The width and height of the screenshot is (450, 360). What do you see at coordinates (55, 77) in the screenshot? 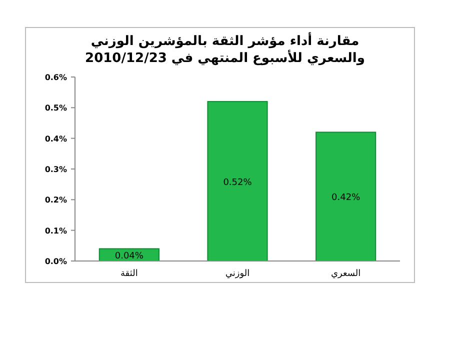
I see `y-tick-label: 0.6%` at bounding box center [55, 77].